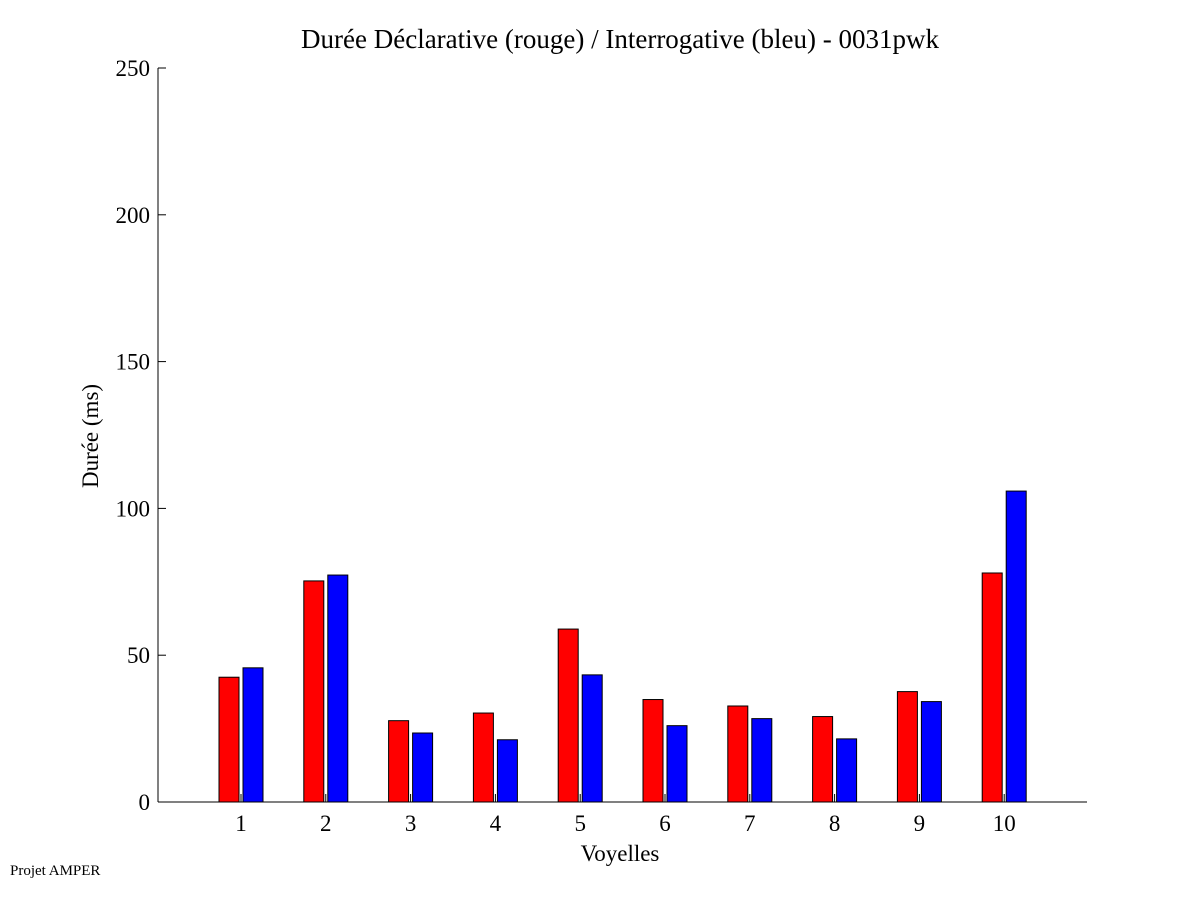 The image size is (1201, 901). Describe the element at coordinates (665, 823) in the screenshot. I see `x-tick-label: 6` at that location.